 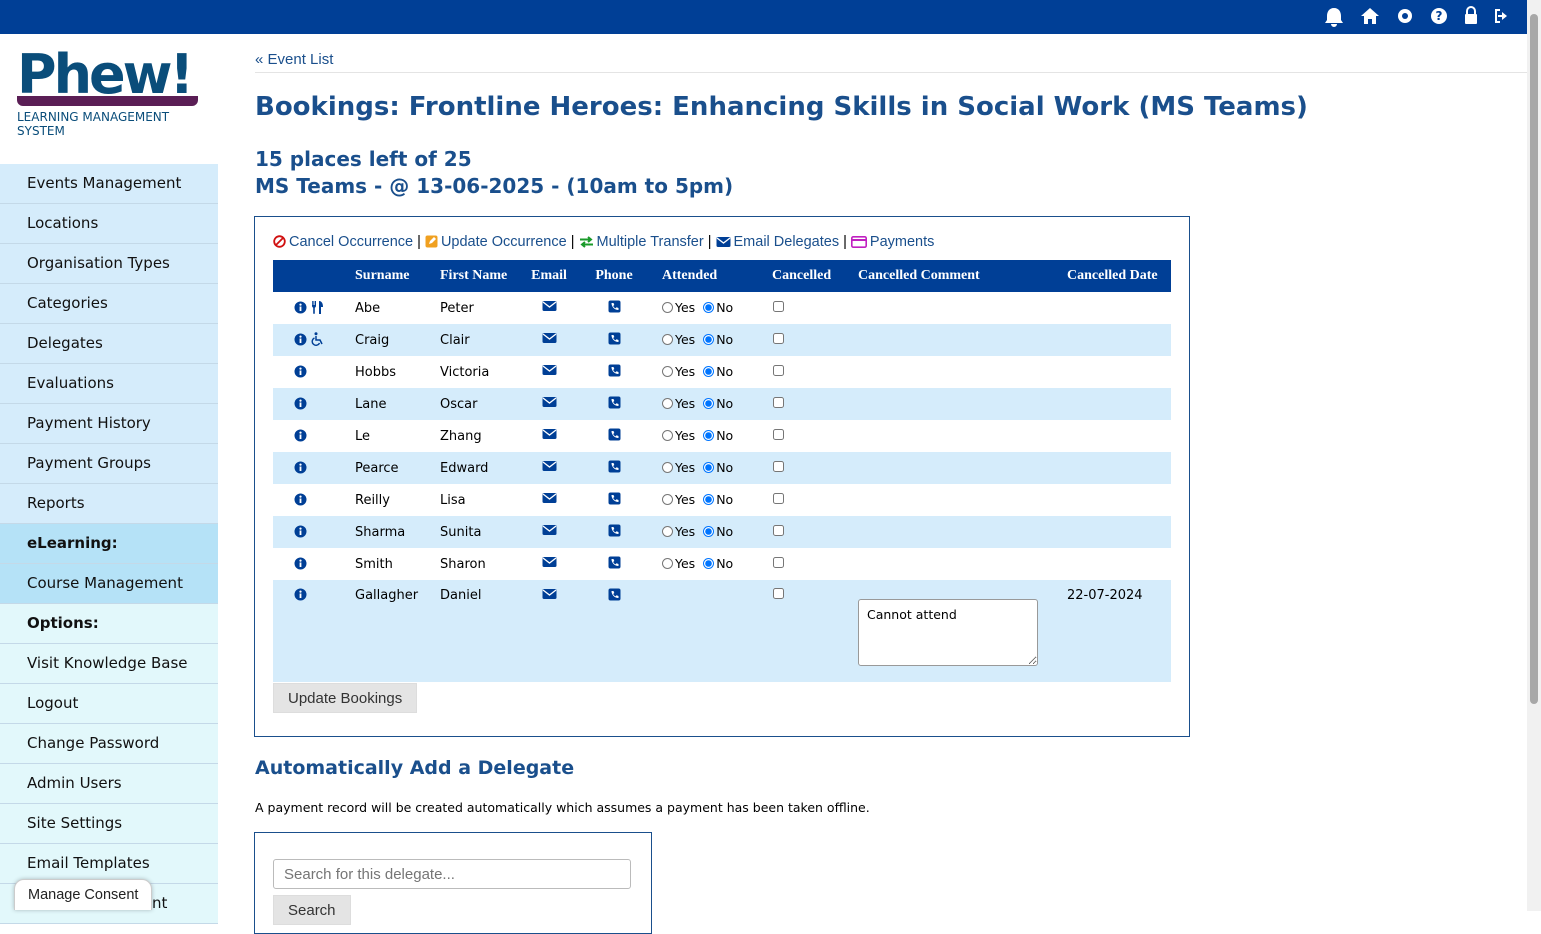 I want to click on nav-item: Logout, so click(x=109, y=704).